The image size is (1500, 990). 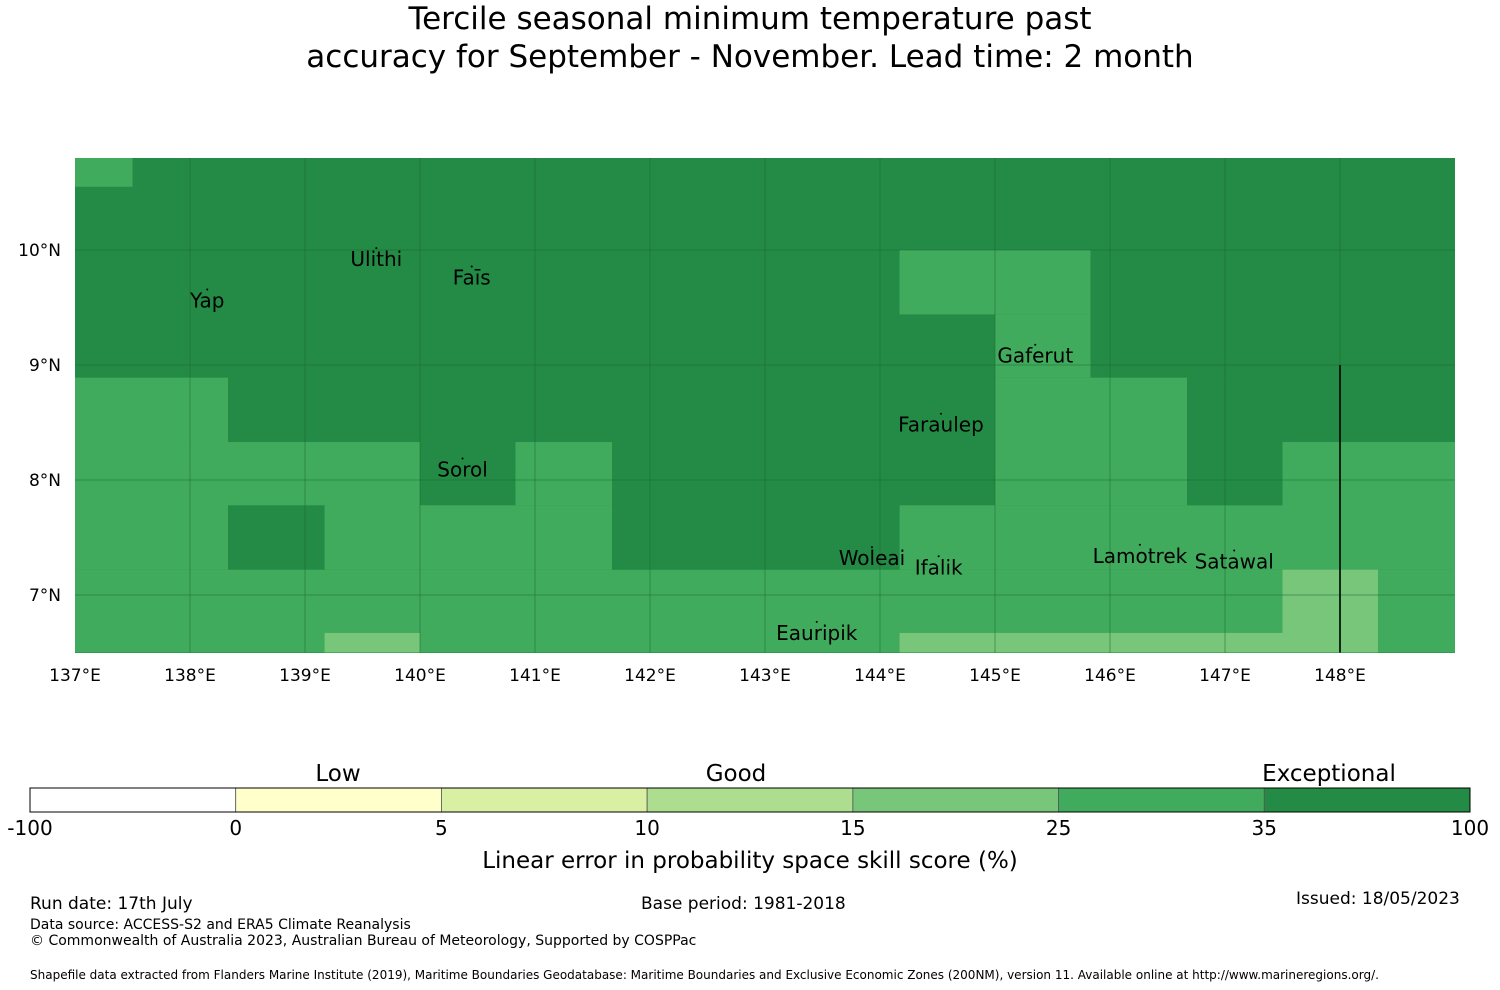 I want to click on place-label: Sorol, so click(x=462, y=470).